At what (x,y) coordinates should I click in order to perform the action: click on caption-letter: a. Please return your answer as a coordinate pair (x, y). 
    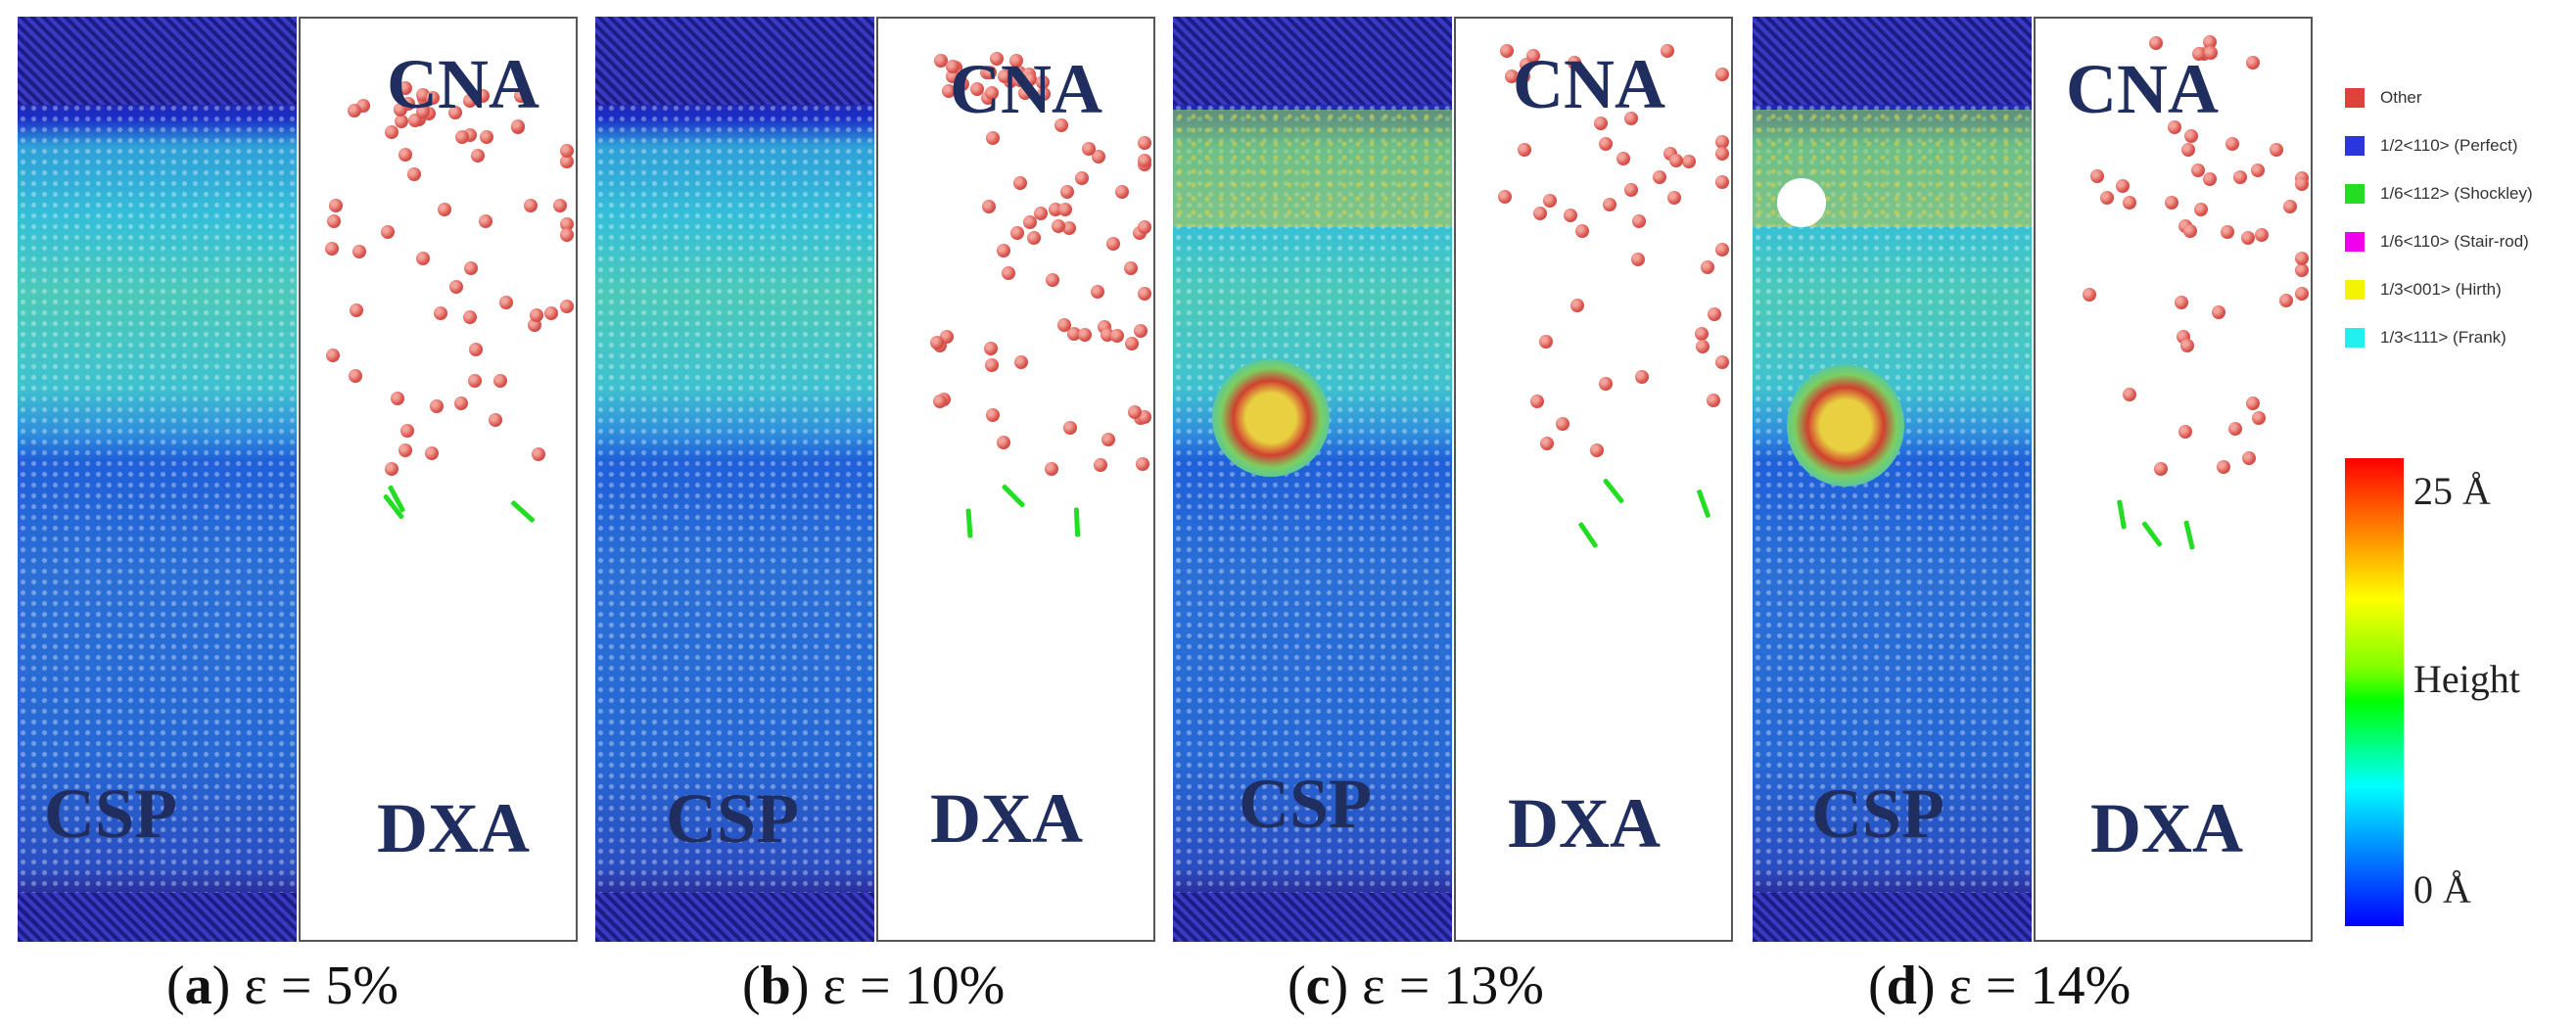
    Looking at the image, I should click on (198, 986).